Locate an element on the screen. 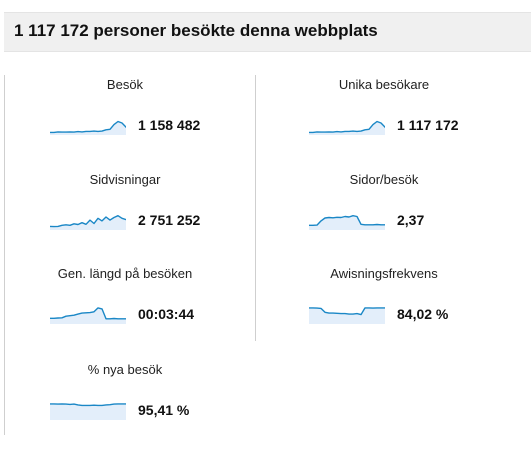 The height and width of the screenshot is (457, 531). metric-unika-besokare: Unika besökare 1 117 172 is located at coordinates (384, 124).